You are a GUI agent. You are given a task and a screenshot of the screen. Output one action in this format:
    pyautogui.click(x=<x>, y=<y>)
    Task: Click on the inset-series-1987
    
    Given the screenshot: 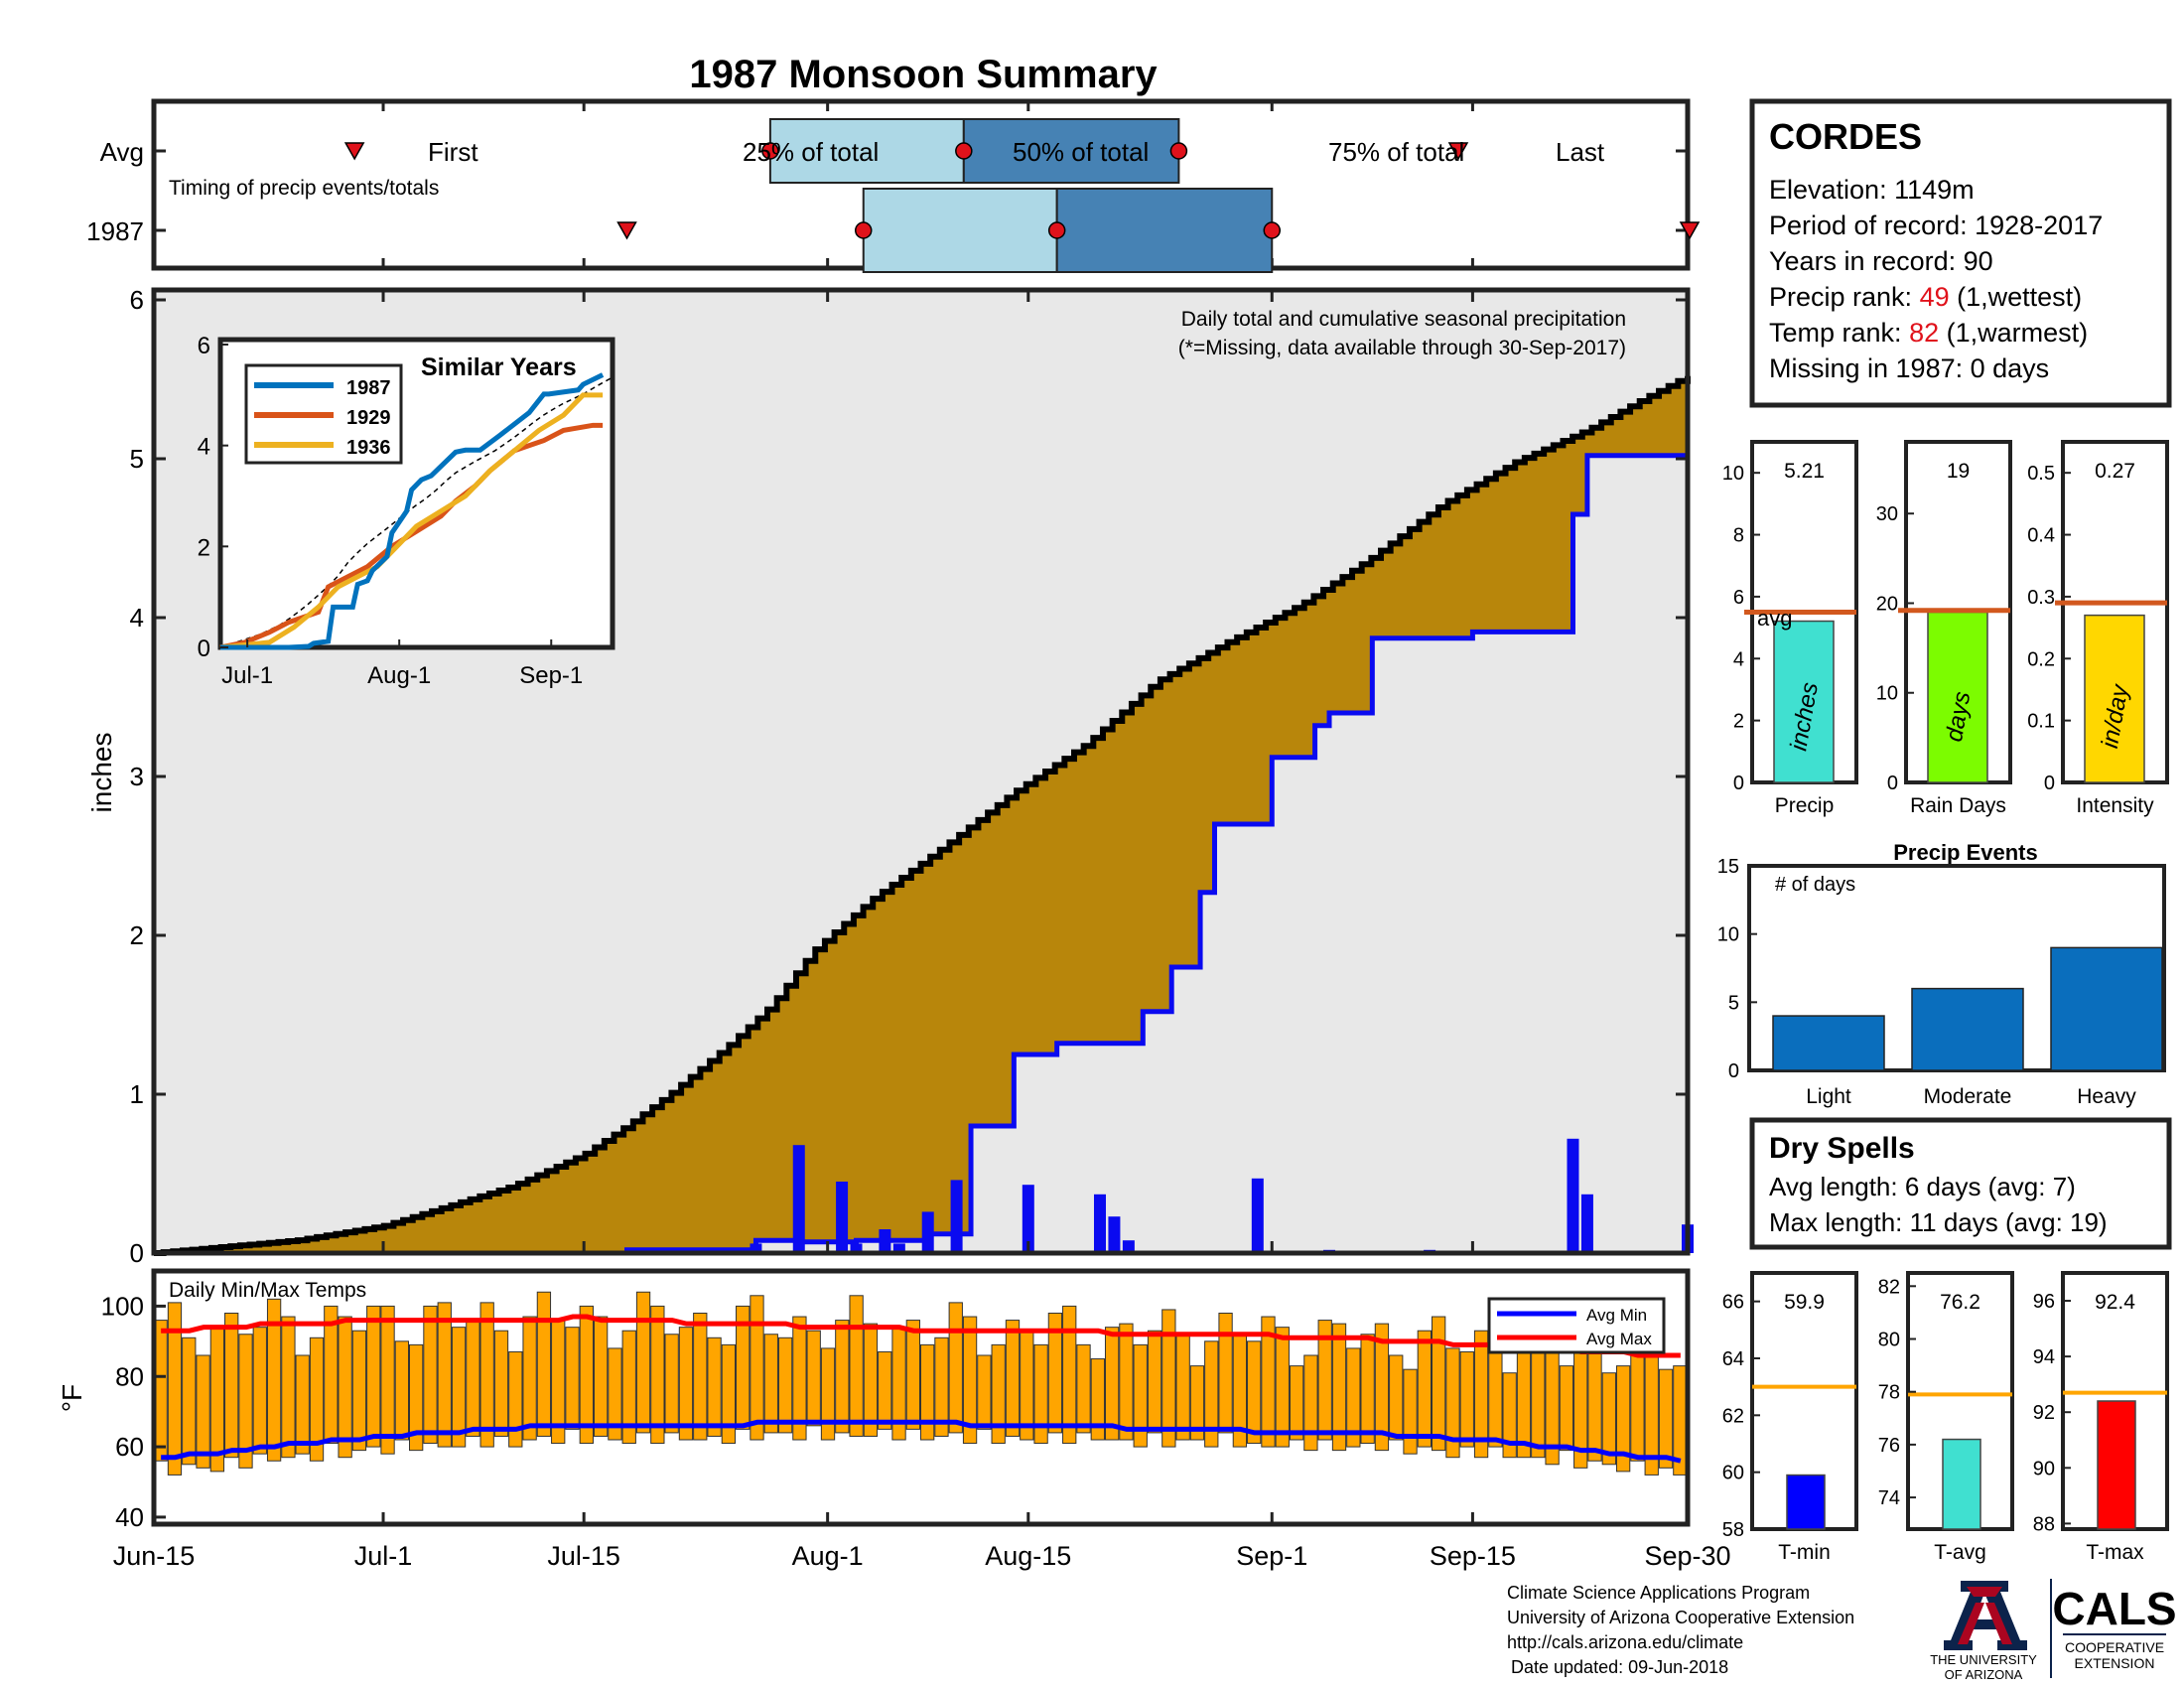 What is the action you would take?
    pyautogui.click(x=412, y=511)
    